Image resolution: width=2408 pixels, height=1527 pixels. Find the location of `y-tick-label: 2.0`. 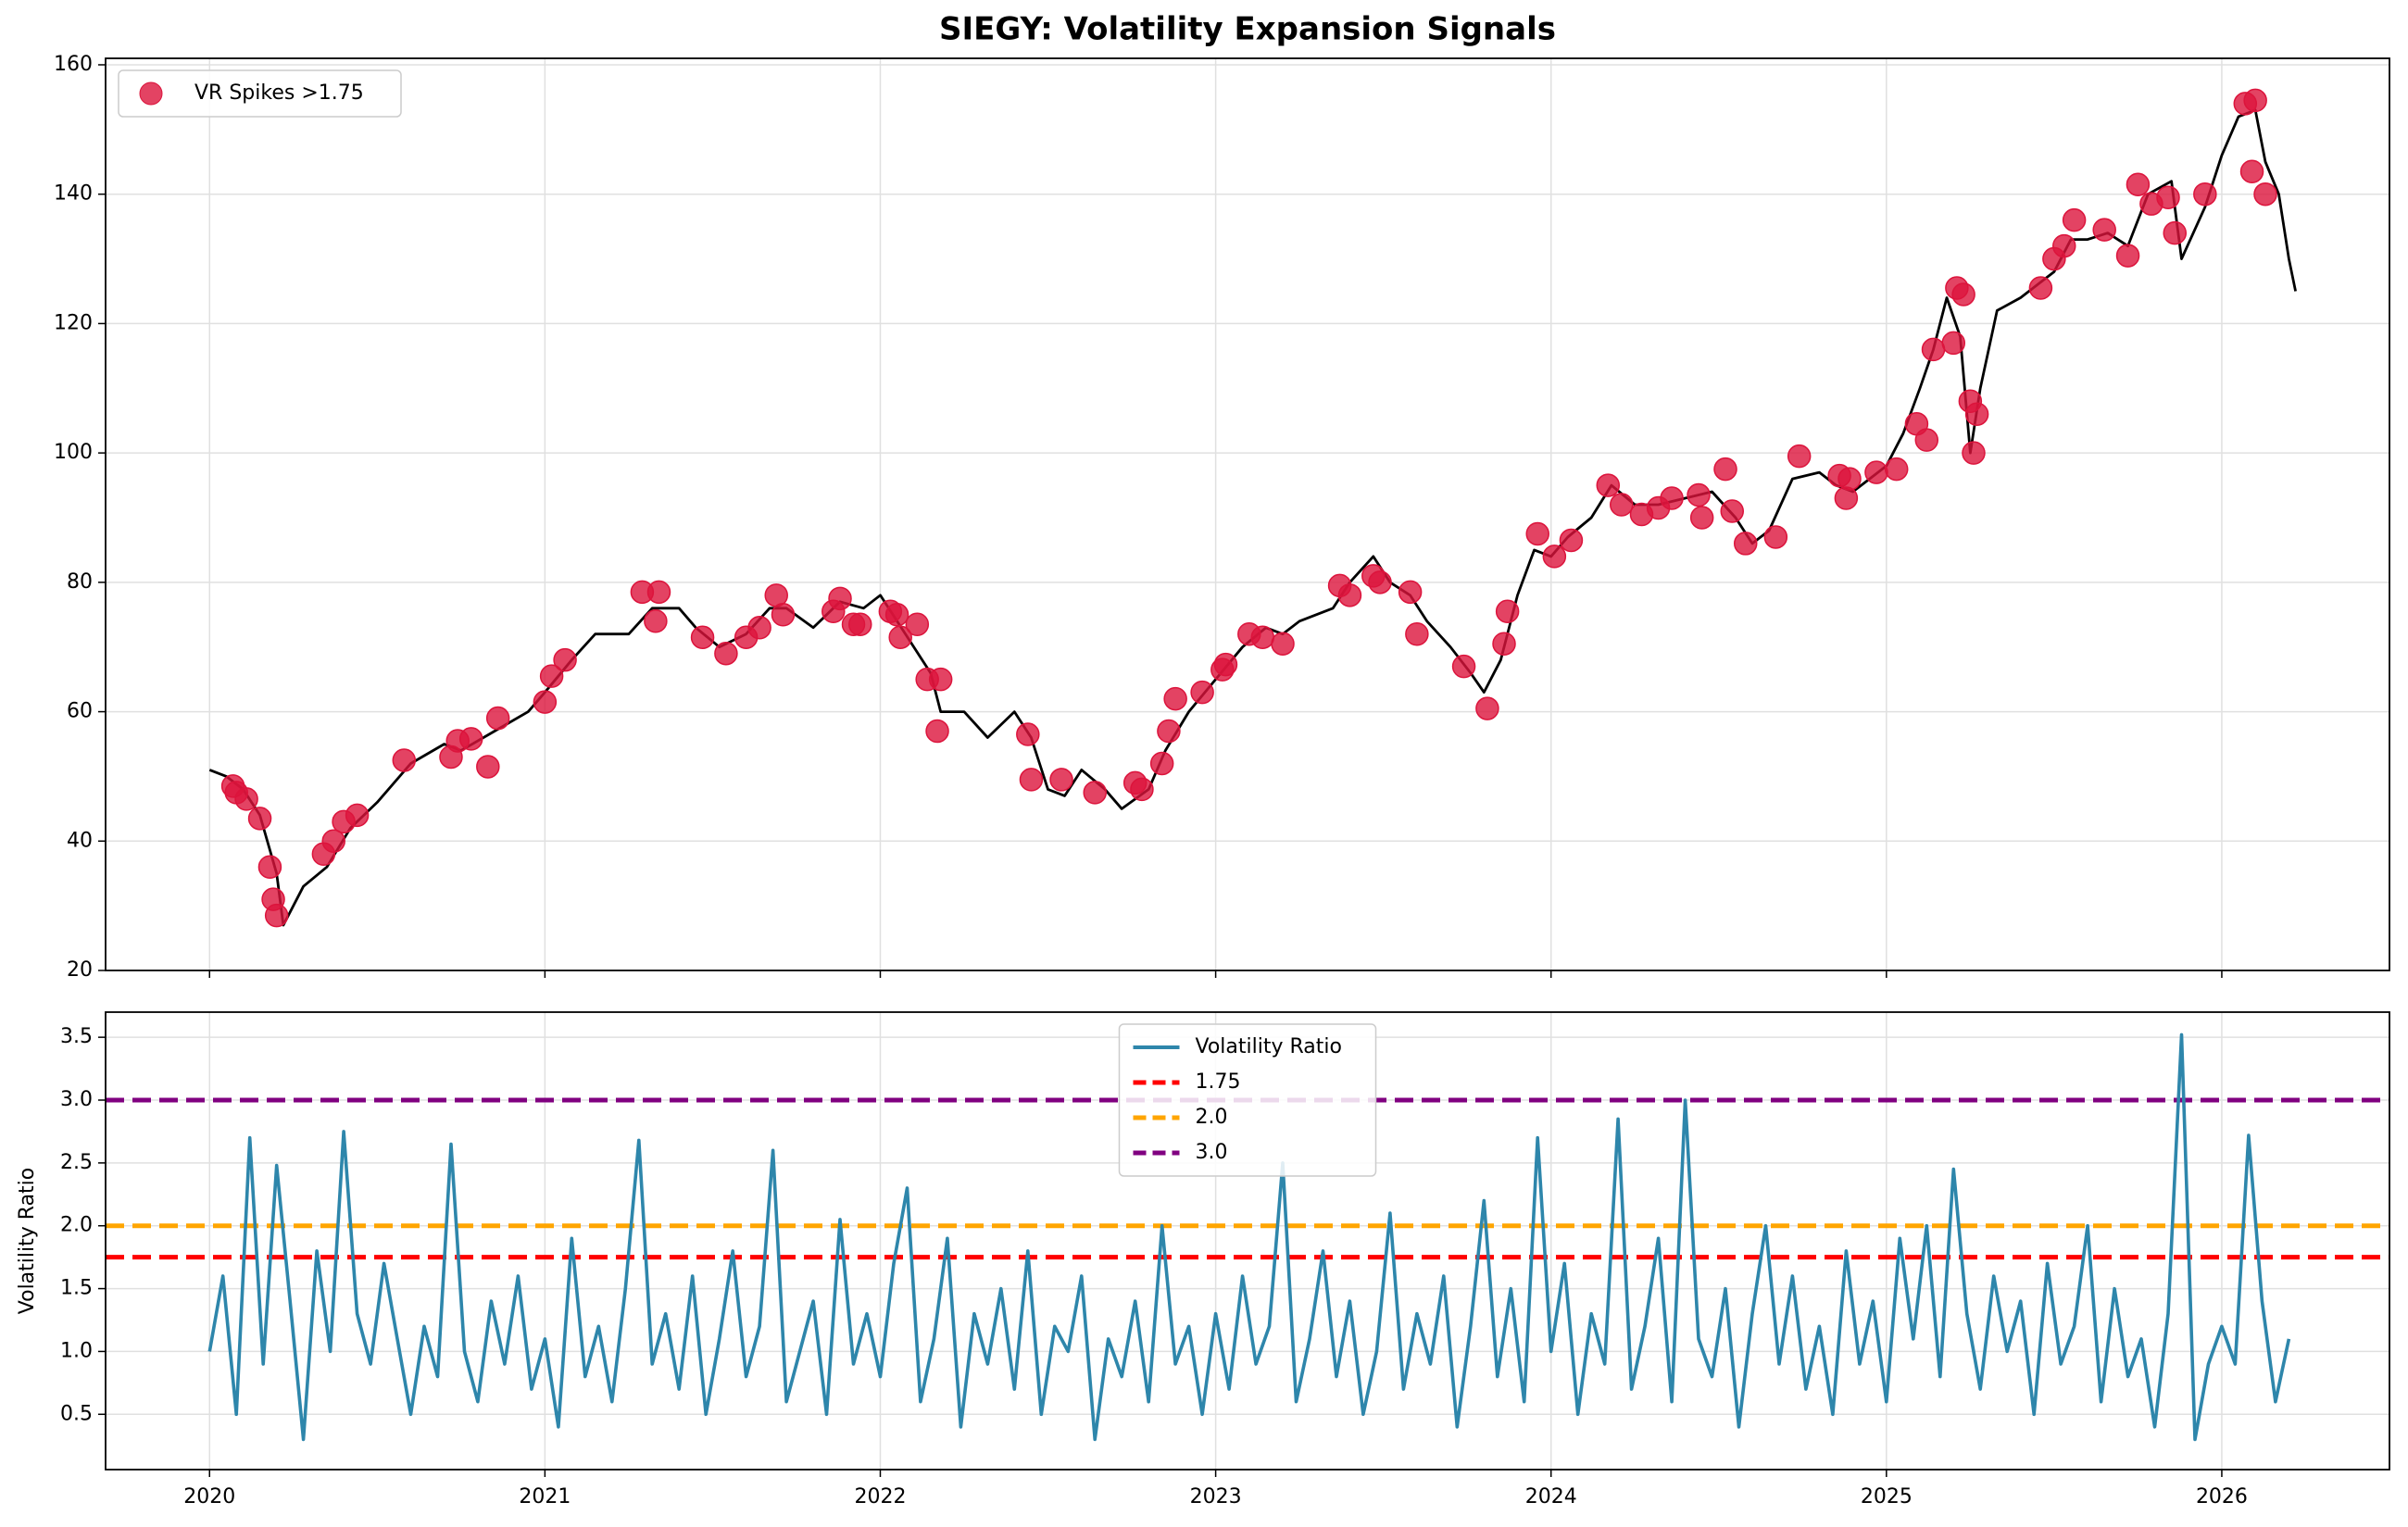

y-tick-label: 2.0 is located at coordinates (76, 1225).